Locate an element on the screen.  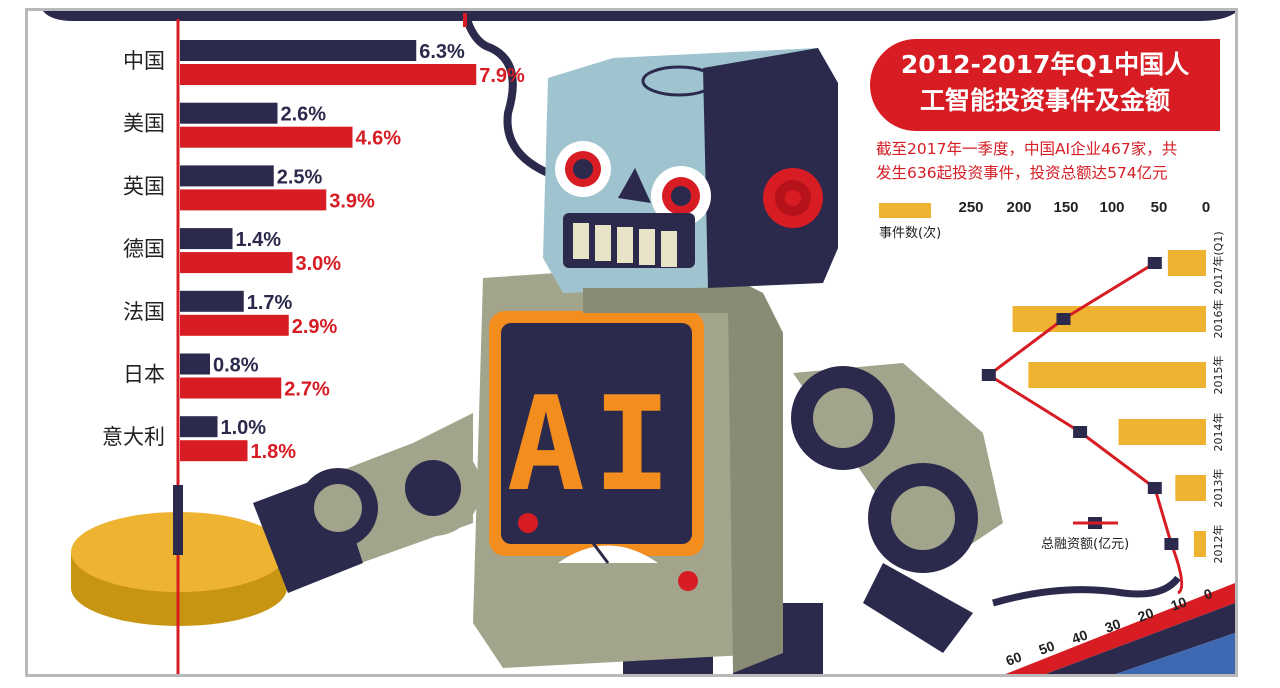
country-label: 美国 is located at coordinates (144, 124).